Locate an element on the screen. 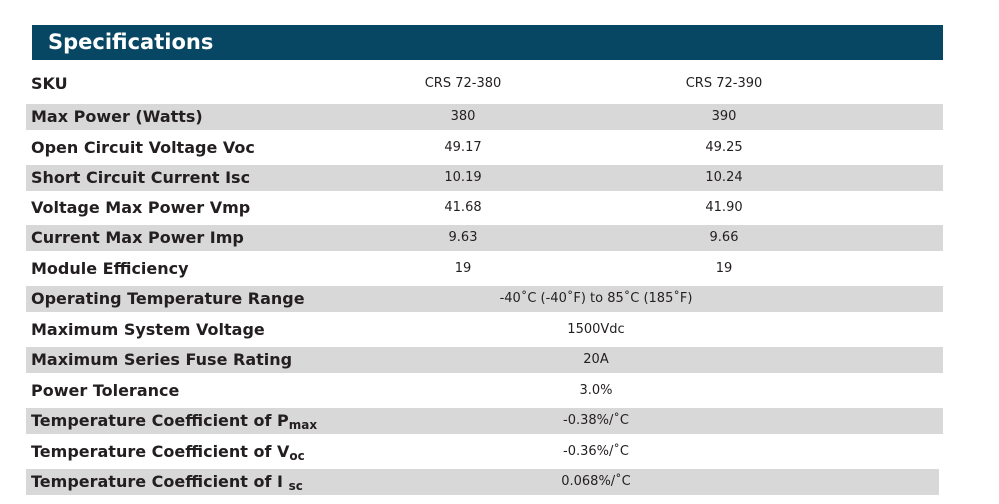  column-header-crs-72-390: CRS 72-390 is located at coordinates (724, 83).